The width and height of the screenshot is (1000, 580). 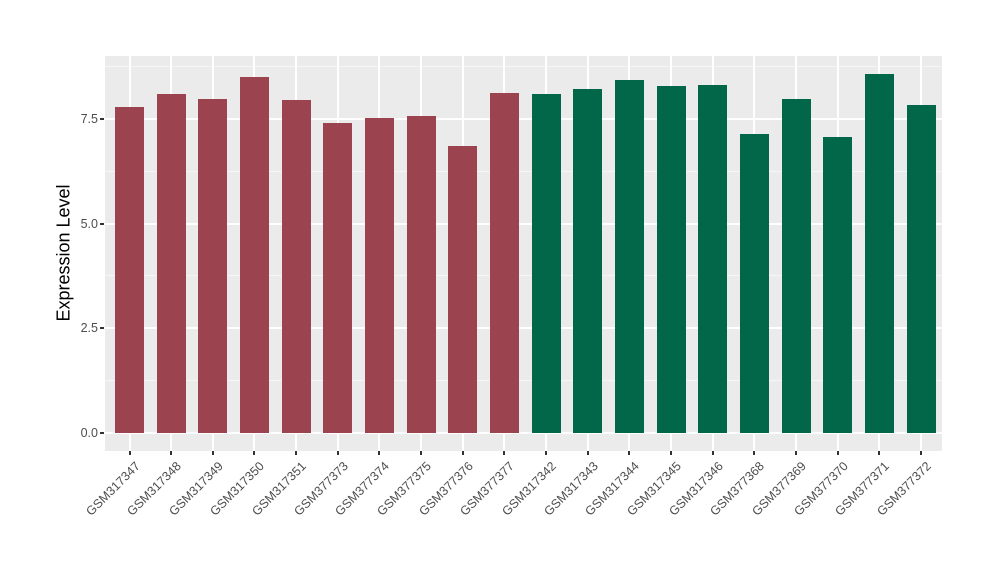 I want to click on bar-GSM317342, so click(x=546, y=263).